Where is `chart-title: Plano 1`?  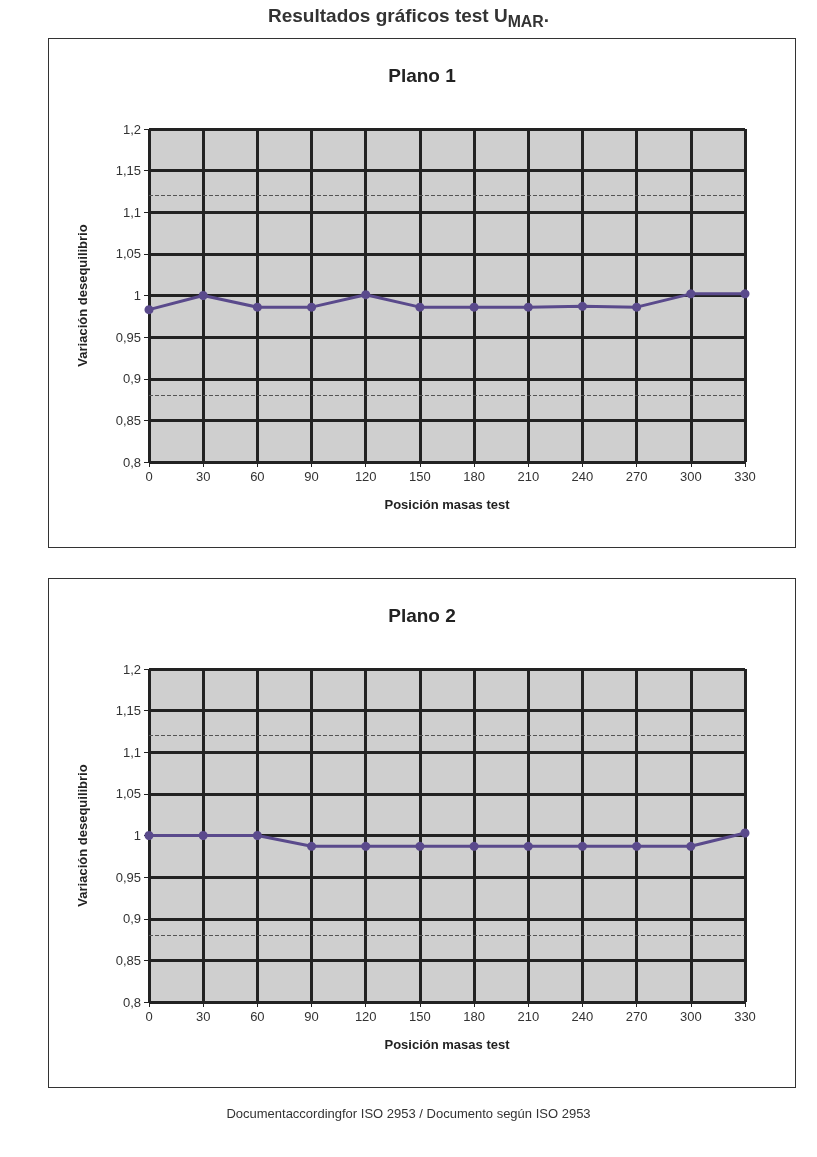
chart-title: Plano 1 is located at coordinates (422, 75).